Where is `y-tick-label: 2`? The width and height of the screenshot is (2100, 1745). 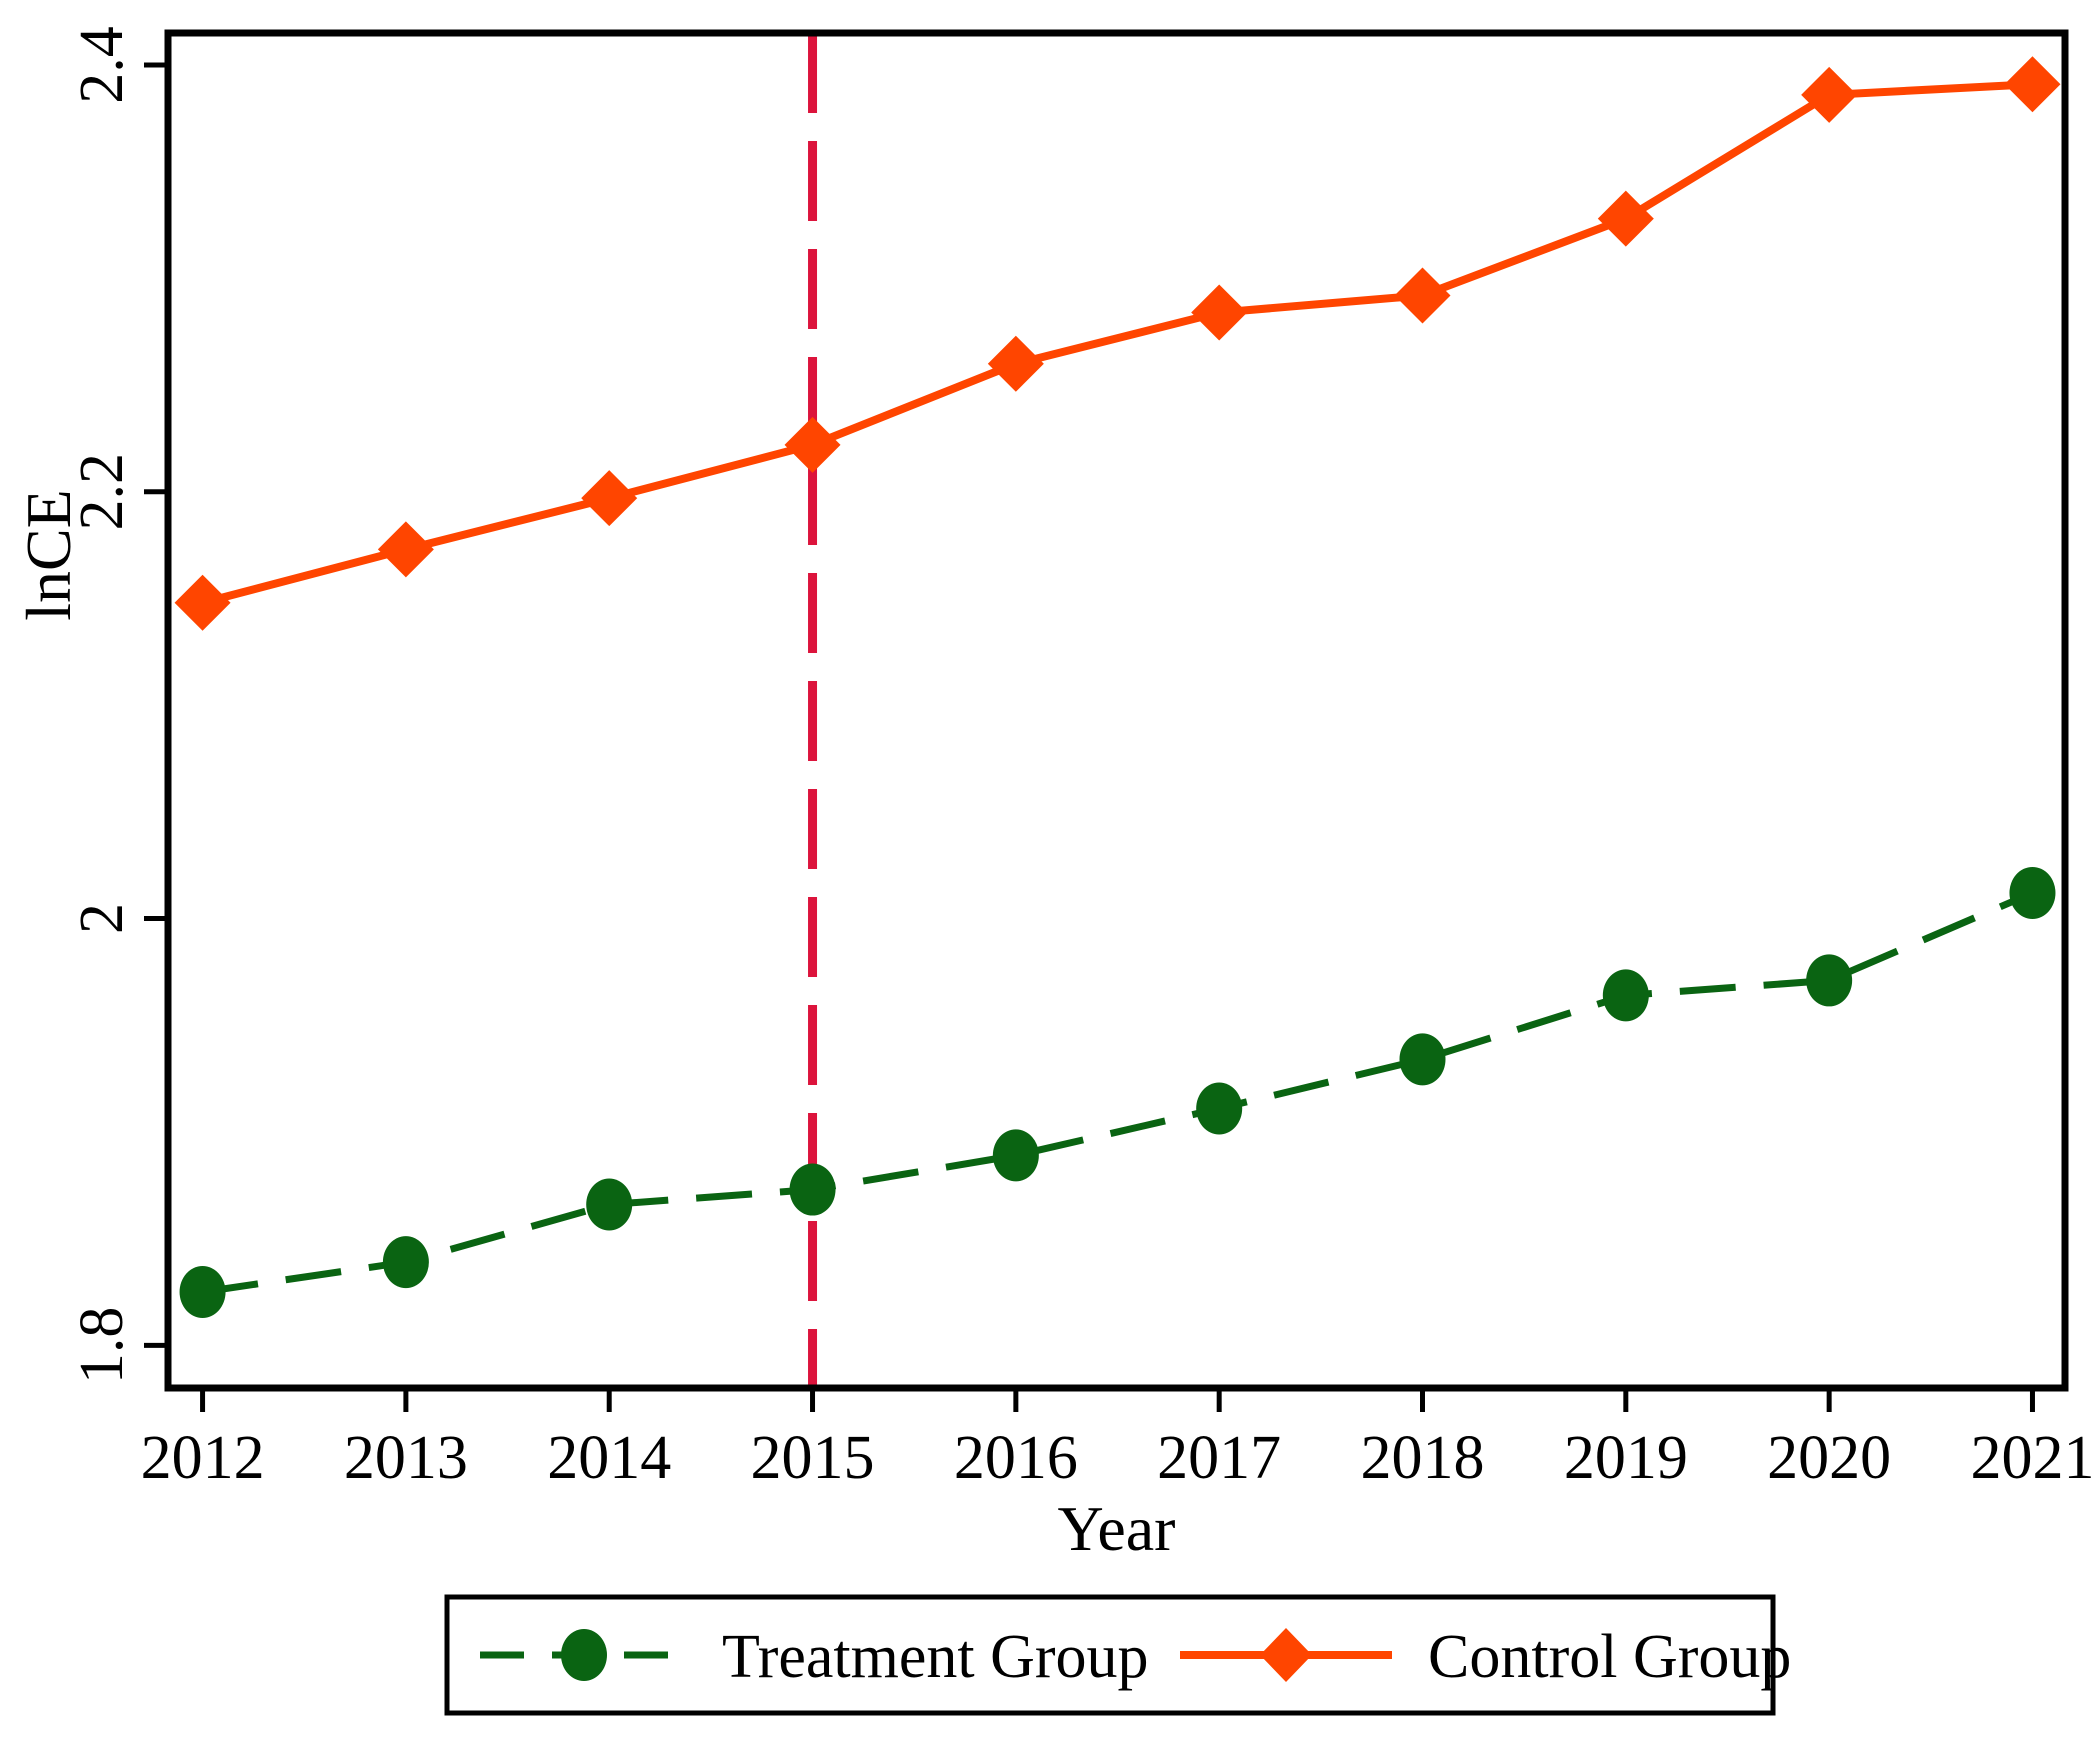
y-tick-label: 2 is located at coordinates (102, 918).